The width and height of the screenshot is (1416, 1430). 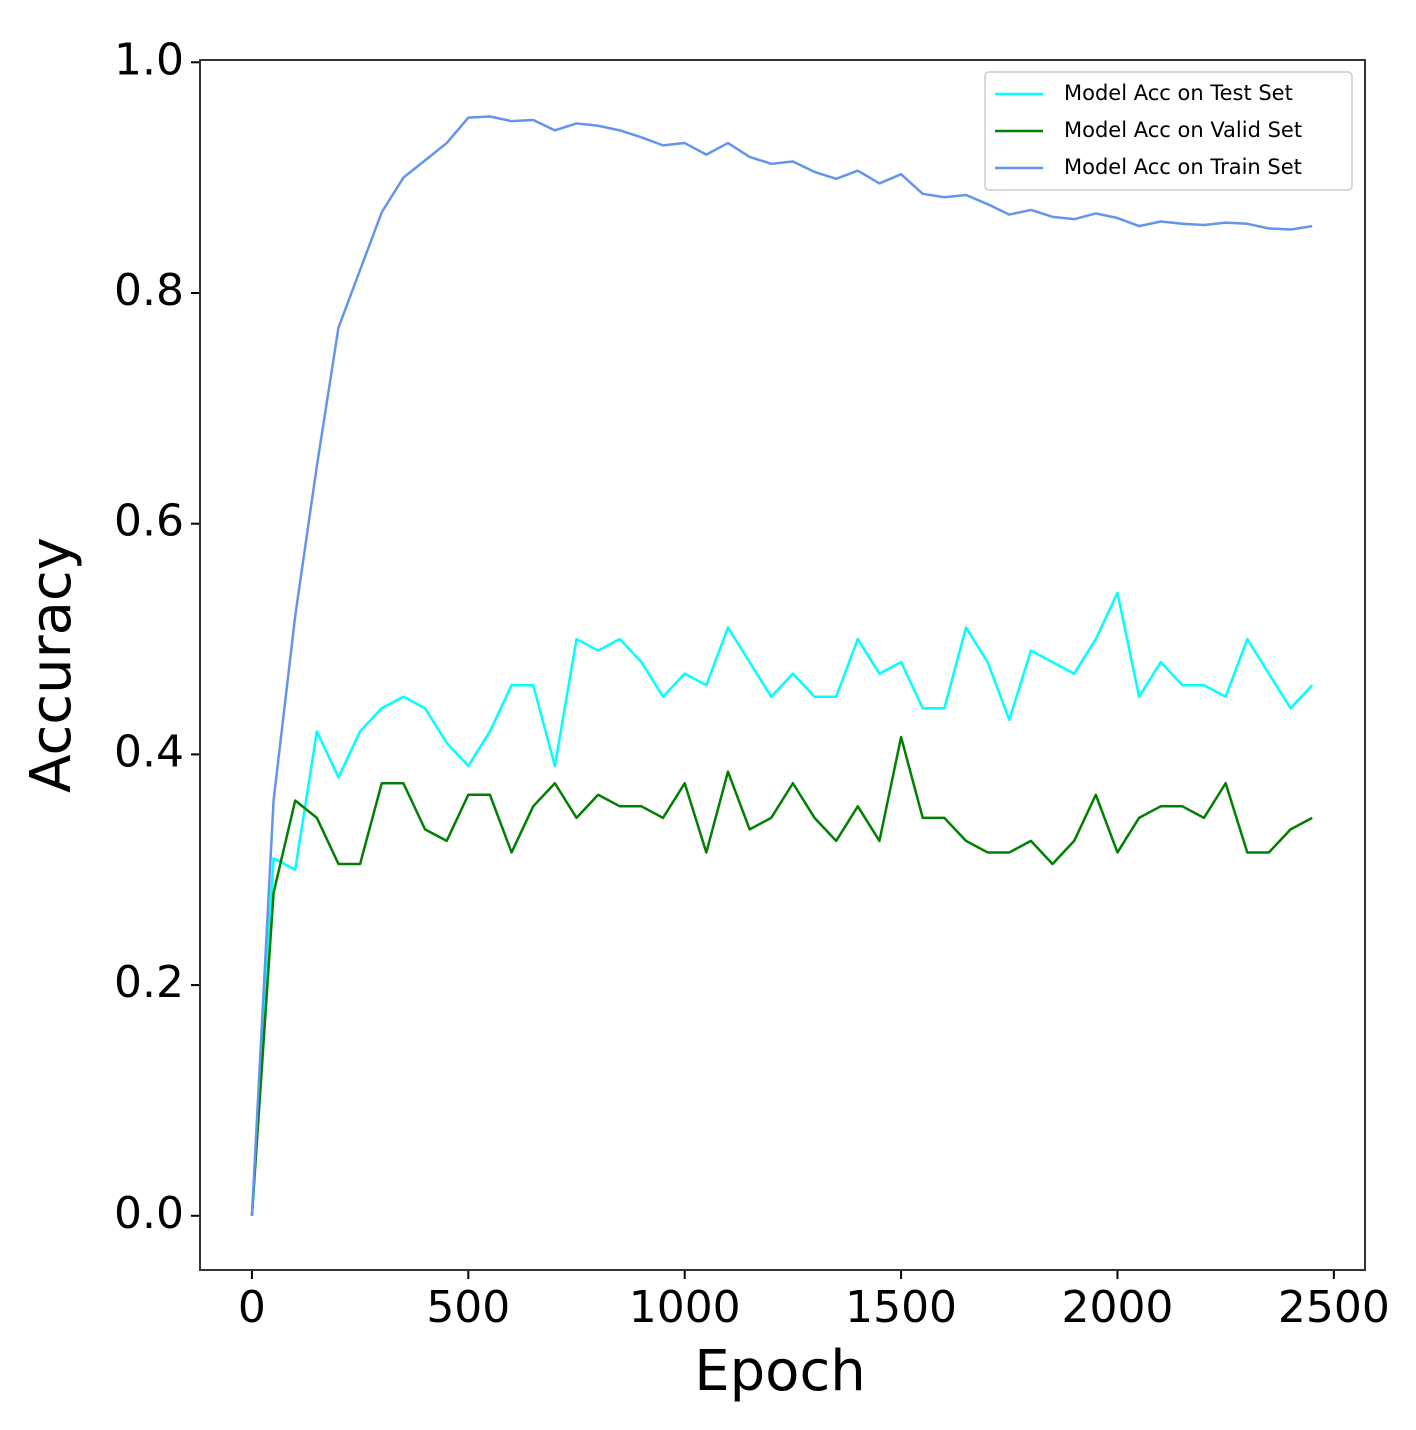 I want to click on x-axis-label: Epoch, so click(x=779, y=1371).